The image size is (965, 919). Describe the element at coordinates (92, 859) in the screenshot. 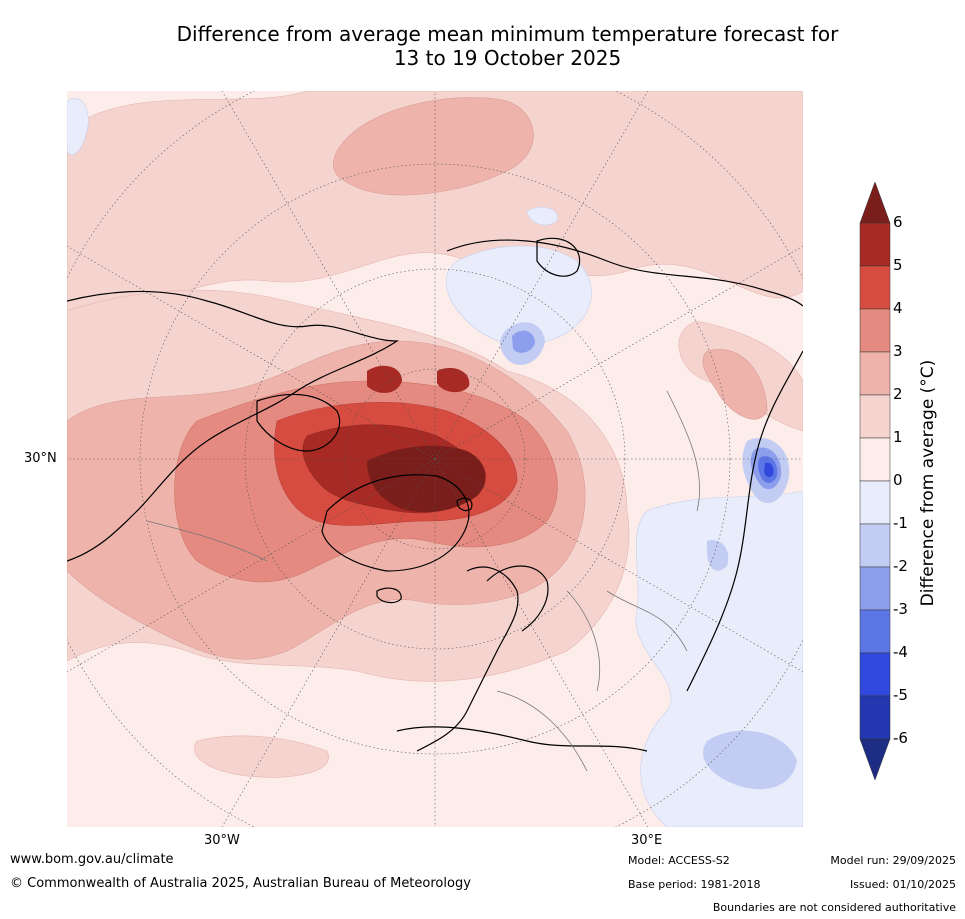

I see `footer-website: www.bom.gov.au/climate` at that location.